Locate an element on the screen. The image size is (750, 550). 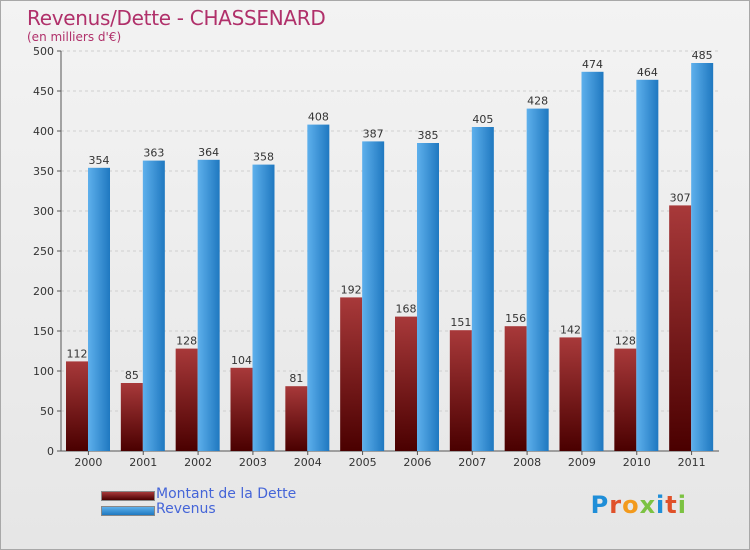
legend-swatch-dette is located at coordinates (128, 496).